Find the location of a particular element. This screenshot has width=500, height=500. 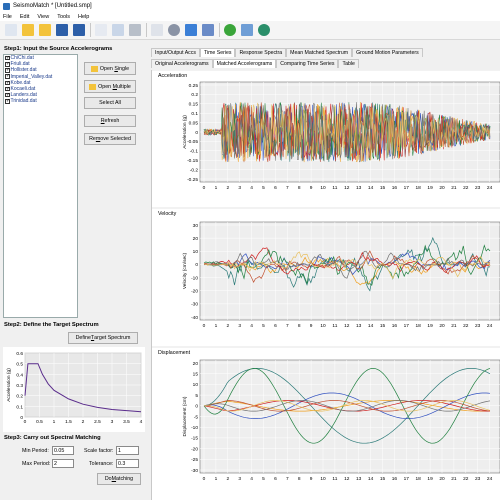

target-spectrum-line is located at coordinates (83, 388).